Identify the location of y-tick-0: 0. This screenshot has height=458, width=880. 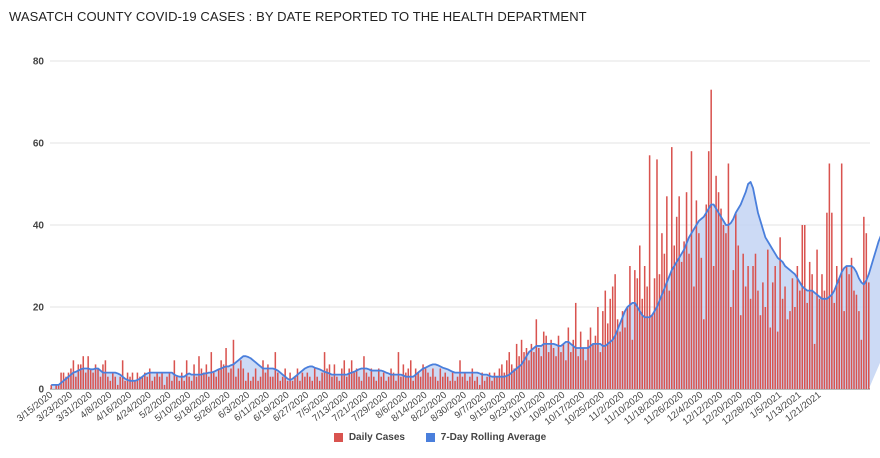
(41, 390).